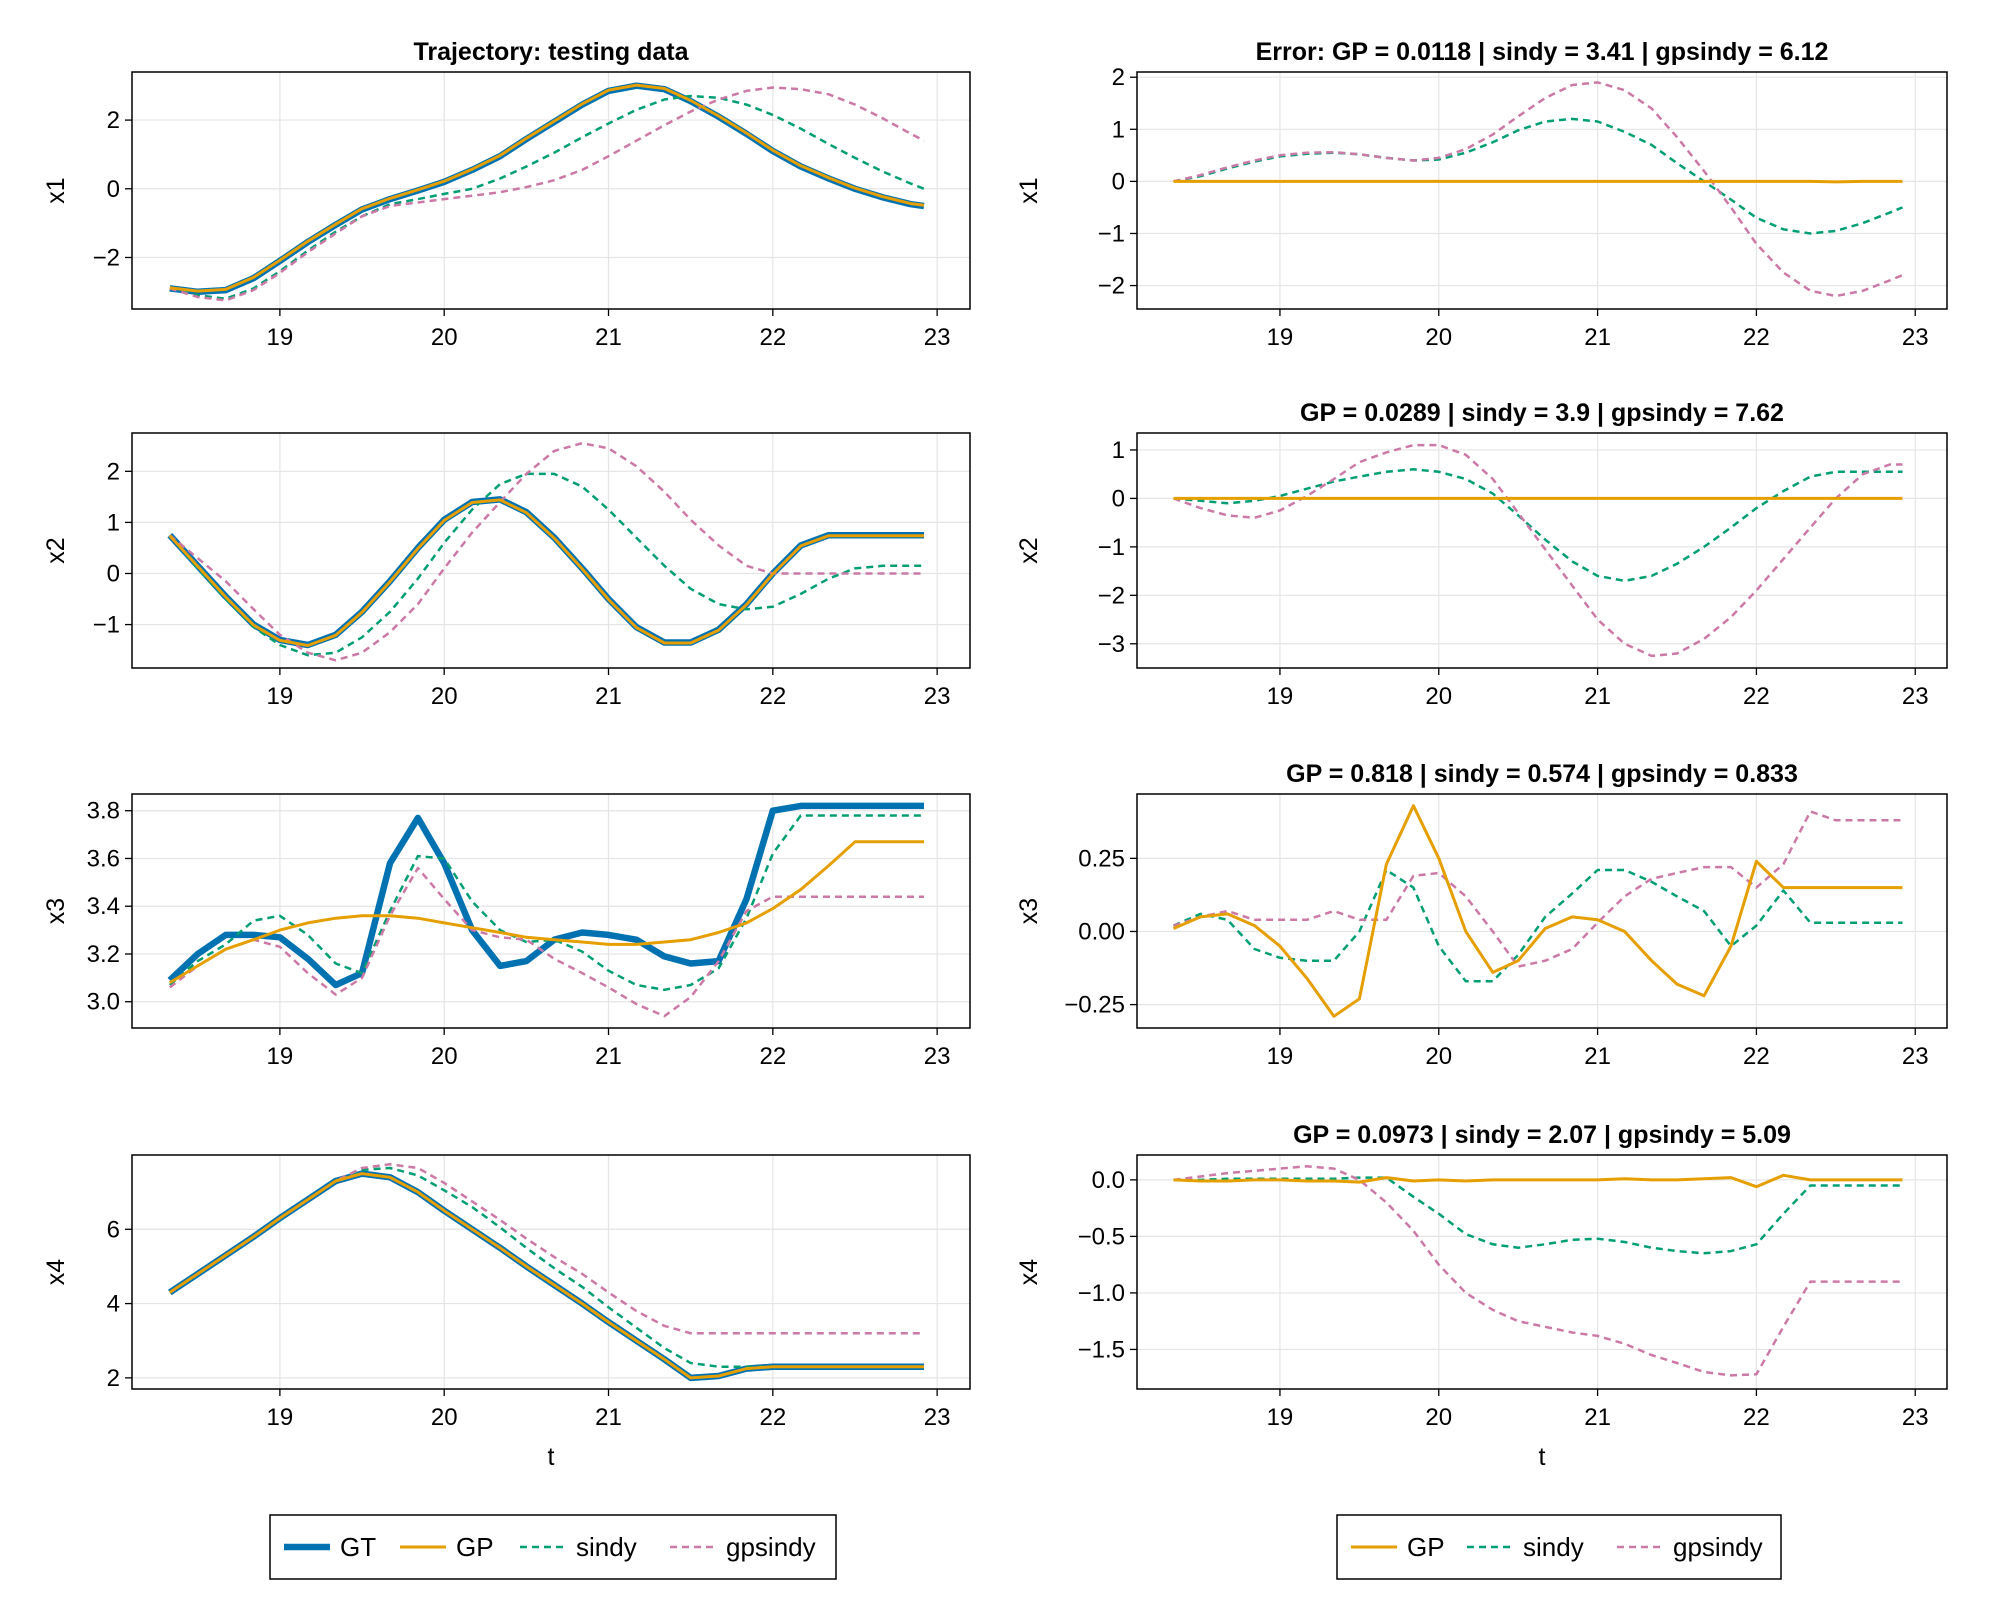 This screenshot has width=2000, height=1600. I want to click on panel-5: 19 20 21 22 23 3.0 3.2 3.4 3.6 3.8 x3, so click(506, 931).